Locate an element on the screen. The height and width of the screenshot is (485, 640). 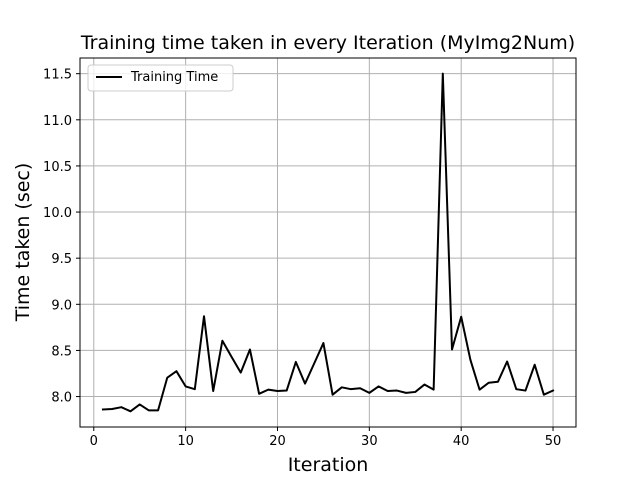
x-axis-label: Iteration is located at coordinates (328, 465).